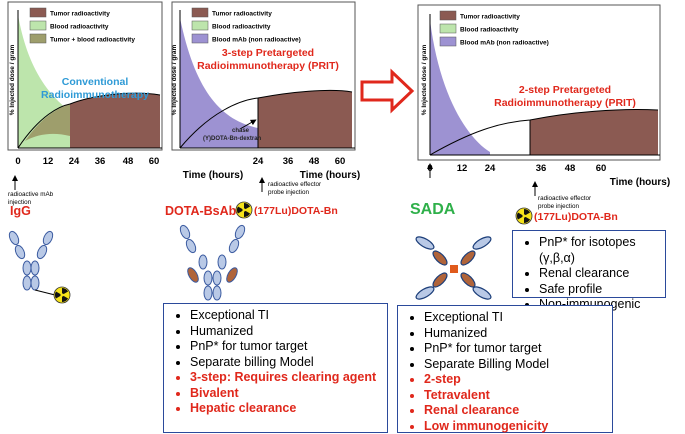  What do you see at coordinates (47, 122) in the screenshot?
I see `overlap-area` at bounding box center [47, 122].